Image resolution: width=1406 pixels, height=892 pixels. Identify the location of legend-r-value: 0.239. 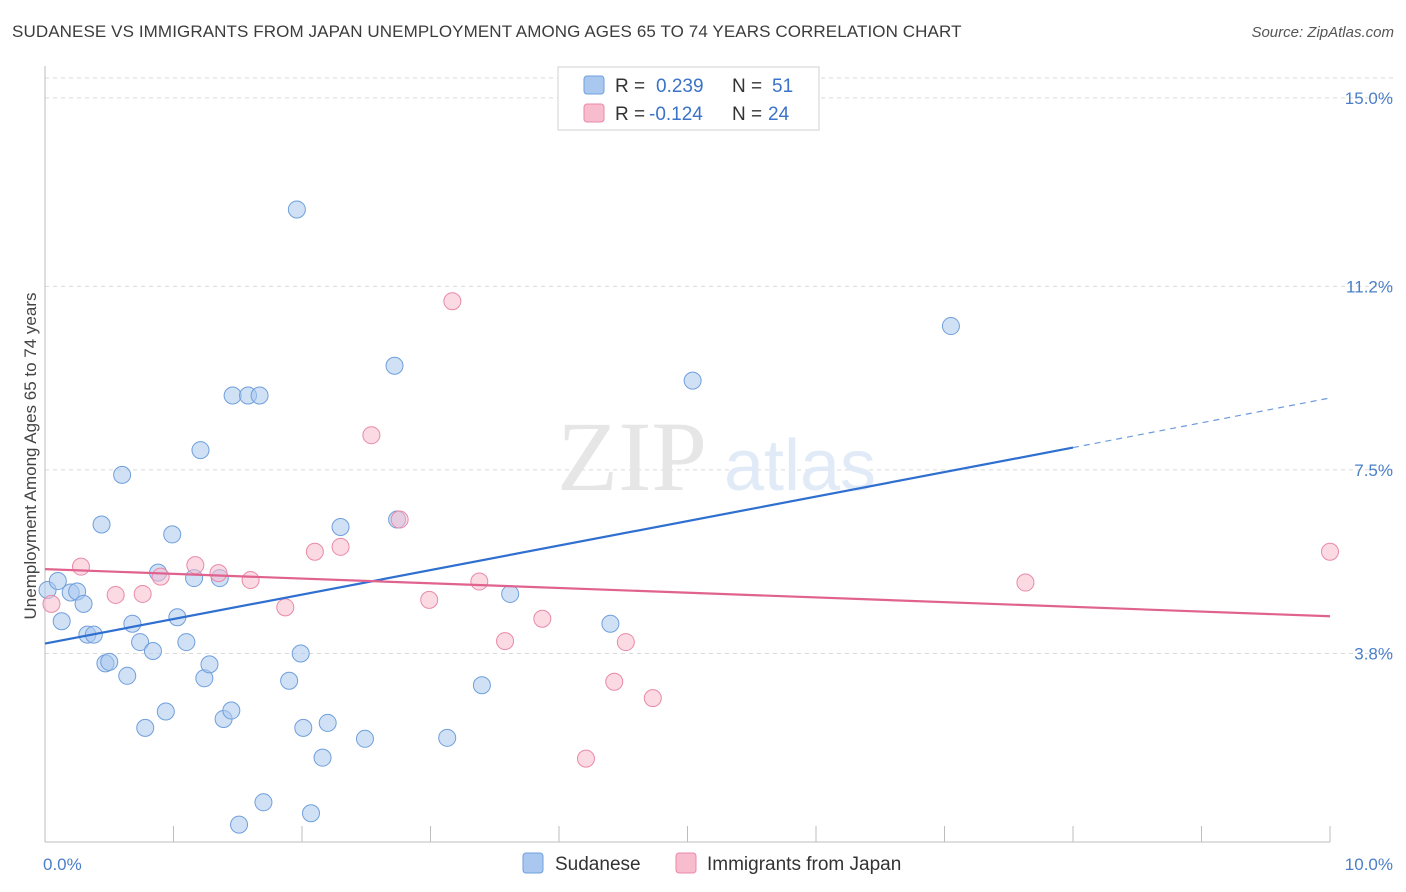
(680, 86).